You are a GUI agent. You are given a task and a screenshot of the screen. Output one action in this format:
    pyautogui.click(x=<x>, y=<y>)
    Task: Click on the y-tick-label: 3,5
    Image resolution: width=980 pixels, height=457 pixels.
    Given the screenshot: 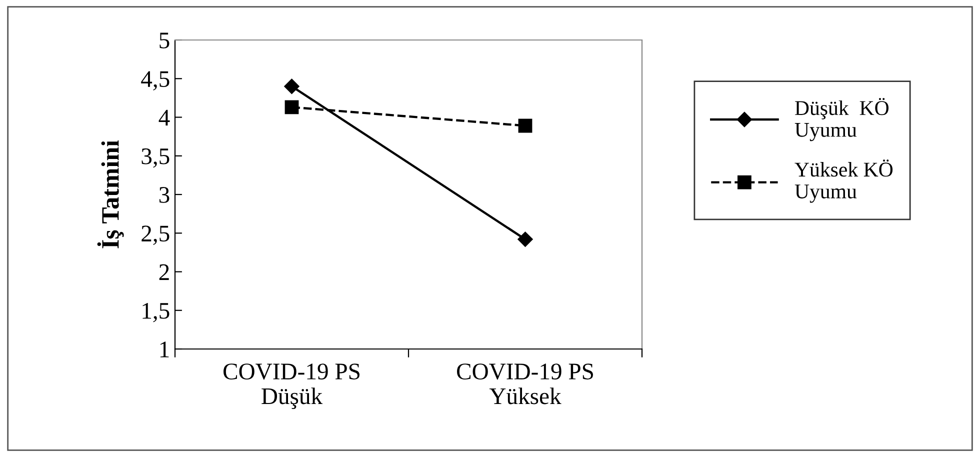 What is the action you would take?
    pyautogui.click(x=156, y=158)
    